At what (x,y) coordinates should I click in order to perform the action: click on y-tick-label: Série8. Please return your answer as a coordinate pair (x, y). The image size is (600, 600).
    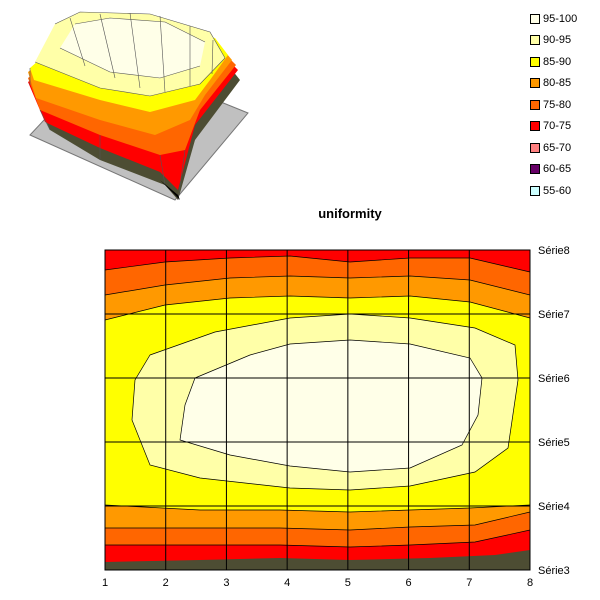
    Looking at the image, I should click on (554, 251).